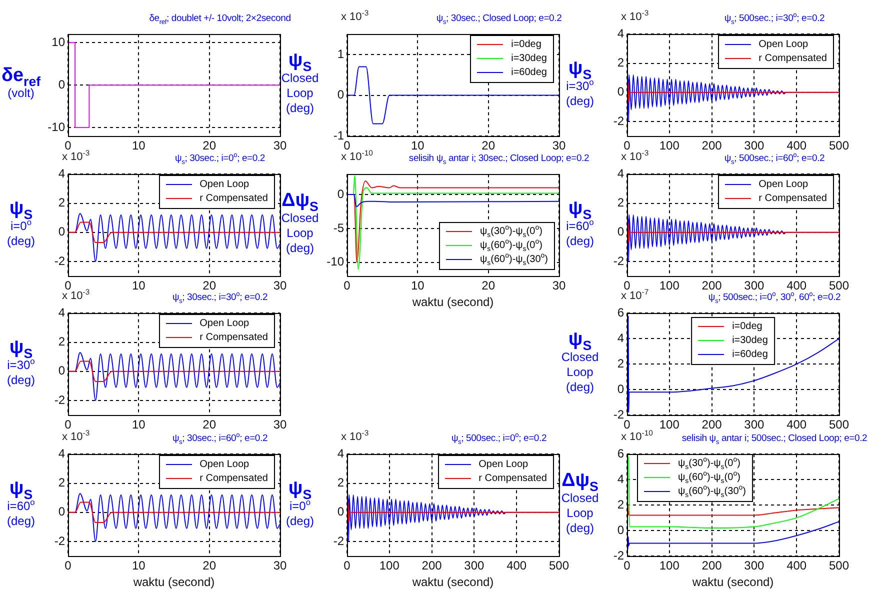  Describe the element at coordinates (499, 19) in the screenshot. I see `chart-title: ψ$_{s}$; 30sec.; Closed Loop; e=0.2` at that location.